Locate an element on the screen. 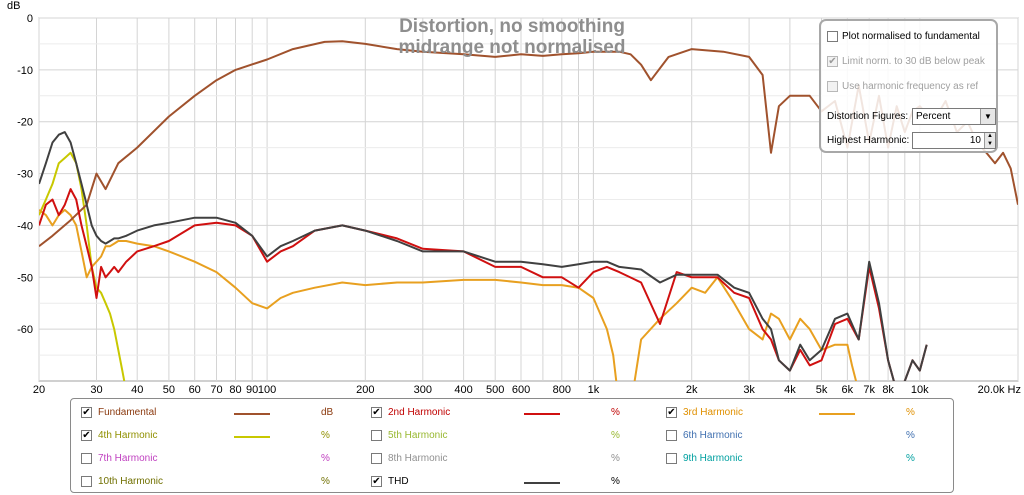 The image size is (1024, 495). y-tick-label: -30 is located at coordinates (25, 175).